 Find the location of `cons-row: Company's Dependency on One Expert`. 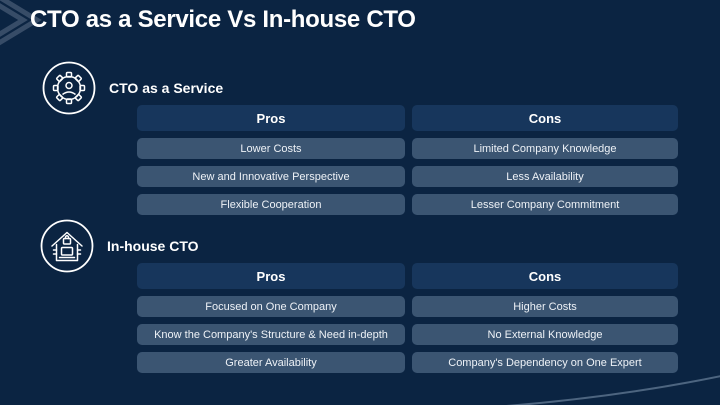

cons-row: Company's Dependency on One Expert is located at coordinates (545, 362).